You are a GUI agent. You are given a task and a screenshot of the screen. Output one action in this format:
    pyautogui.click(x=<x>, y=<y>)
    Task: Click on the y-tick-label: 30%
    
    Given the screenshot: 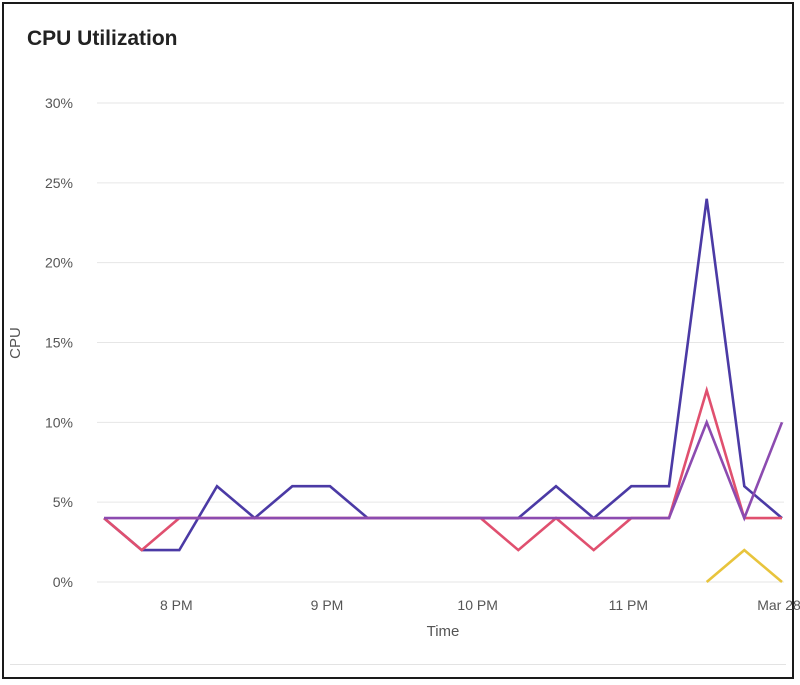 What is the action you would take?
    pyautogui.click(x=59, y=103)
    